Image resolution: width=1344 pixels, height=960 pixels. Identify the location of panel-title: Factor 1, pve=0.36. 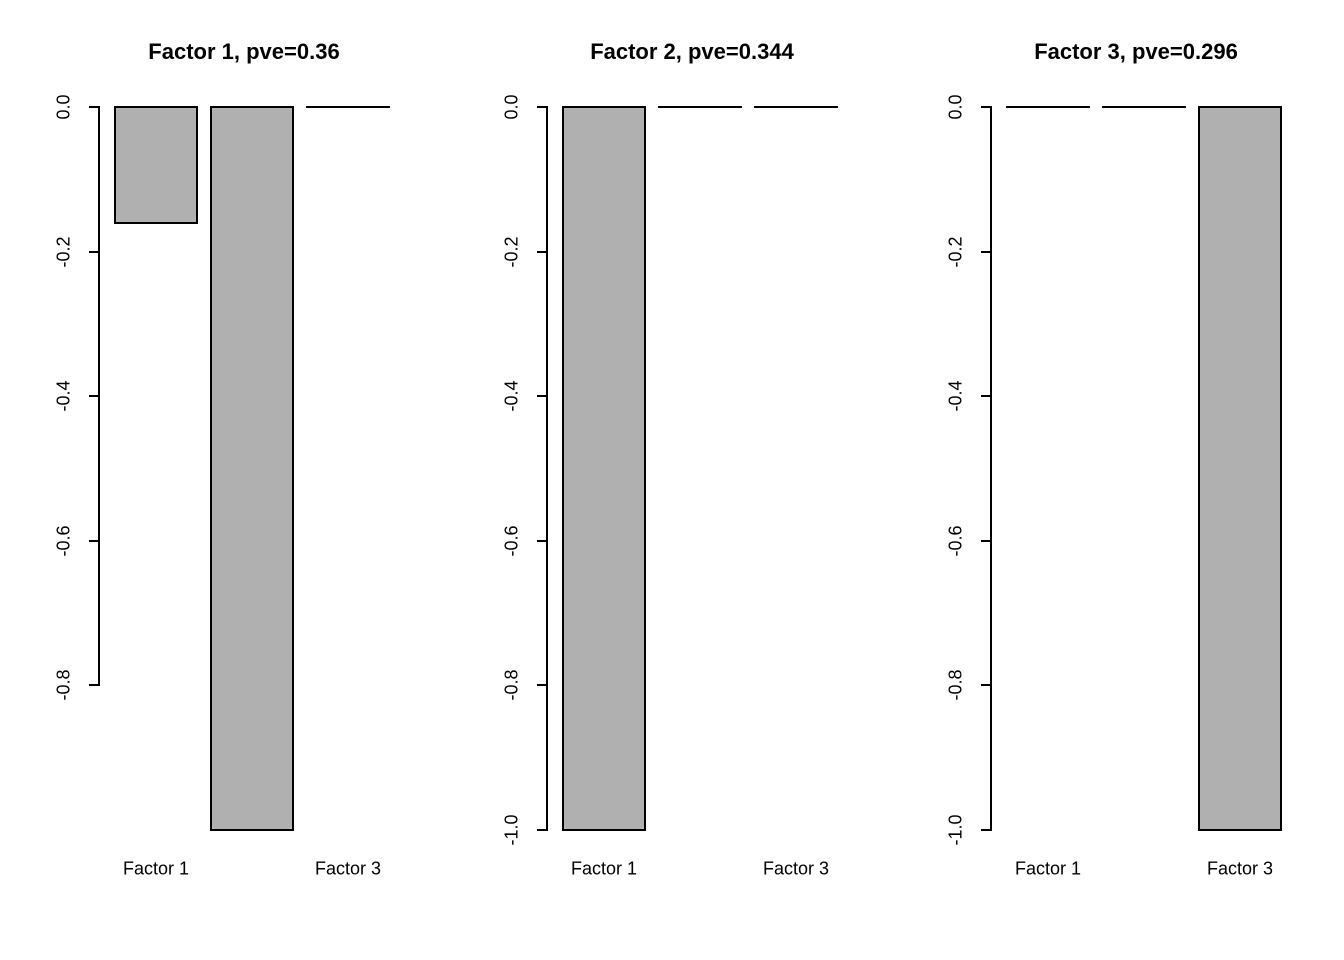
(244, 51).